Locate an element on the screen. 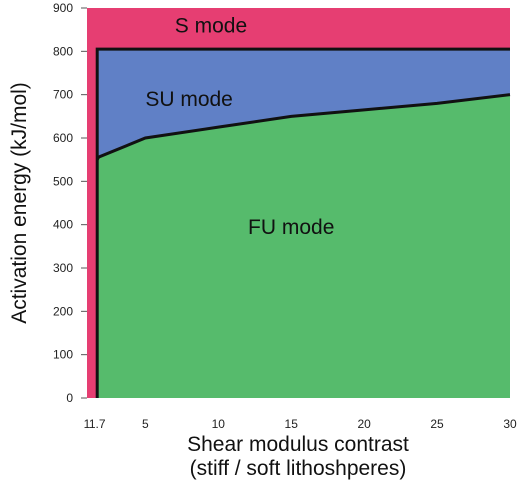 This screenshot has width=520, height=487. x-axis-subtitle: (stiff / soft lithoshperes) is located at coordinates (298, 468).